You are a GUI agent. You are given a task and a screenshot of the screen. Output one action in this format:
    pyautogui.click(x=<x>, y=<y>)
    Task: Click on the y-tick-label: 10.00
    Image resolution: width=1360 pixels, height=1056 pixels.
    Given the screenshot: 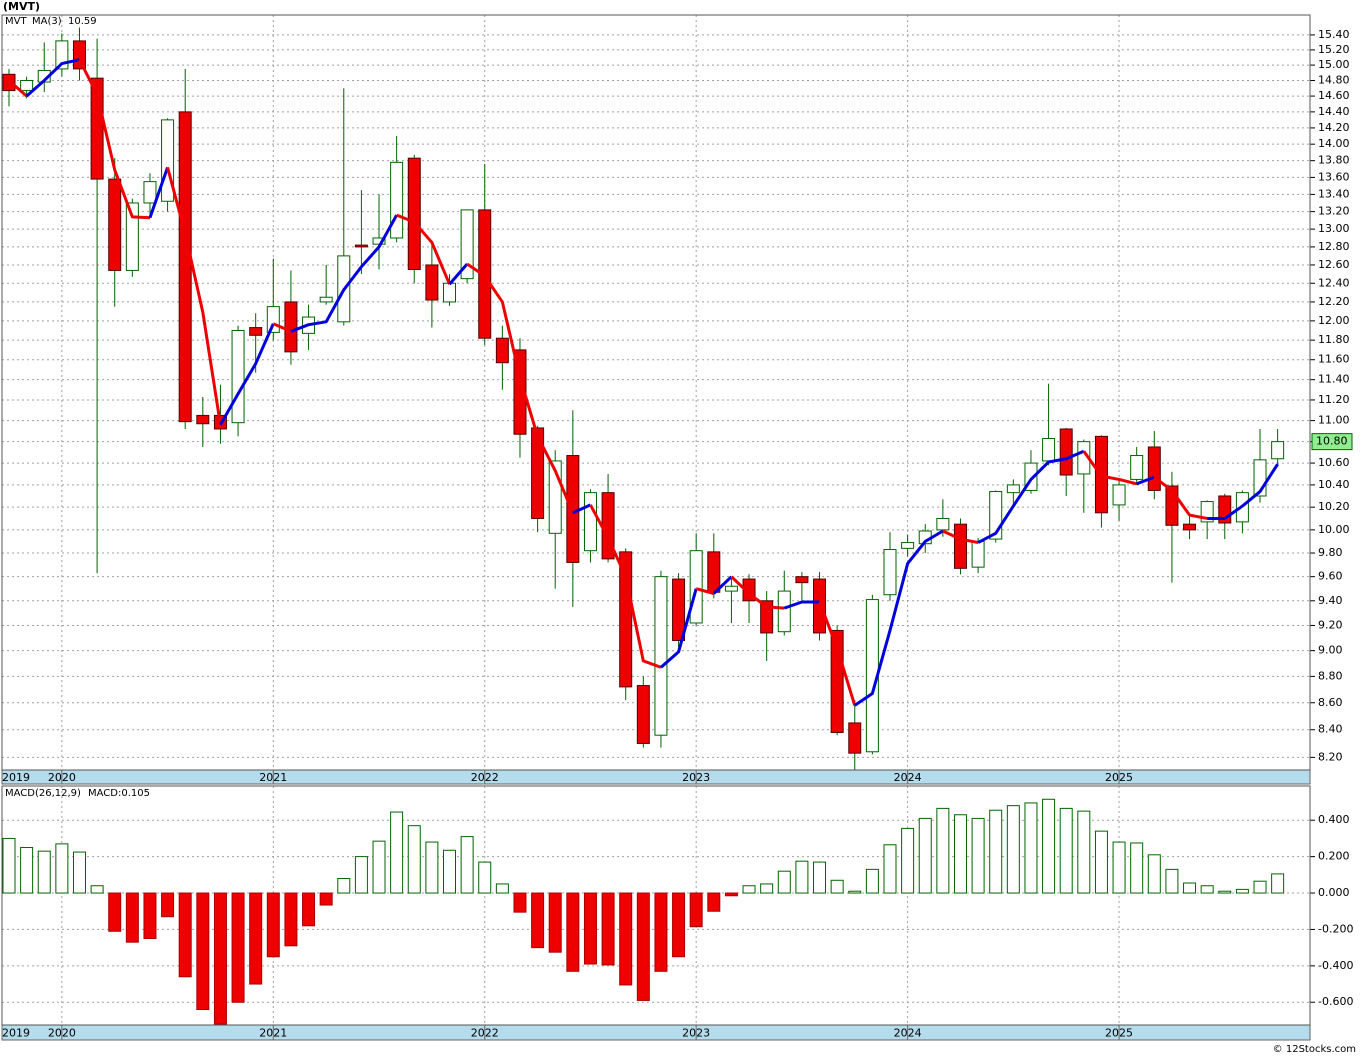 What is the action you would take?
    pyautogui.click(x=1334, y=529)
    